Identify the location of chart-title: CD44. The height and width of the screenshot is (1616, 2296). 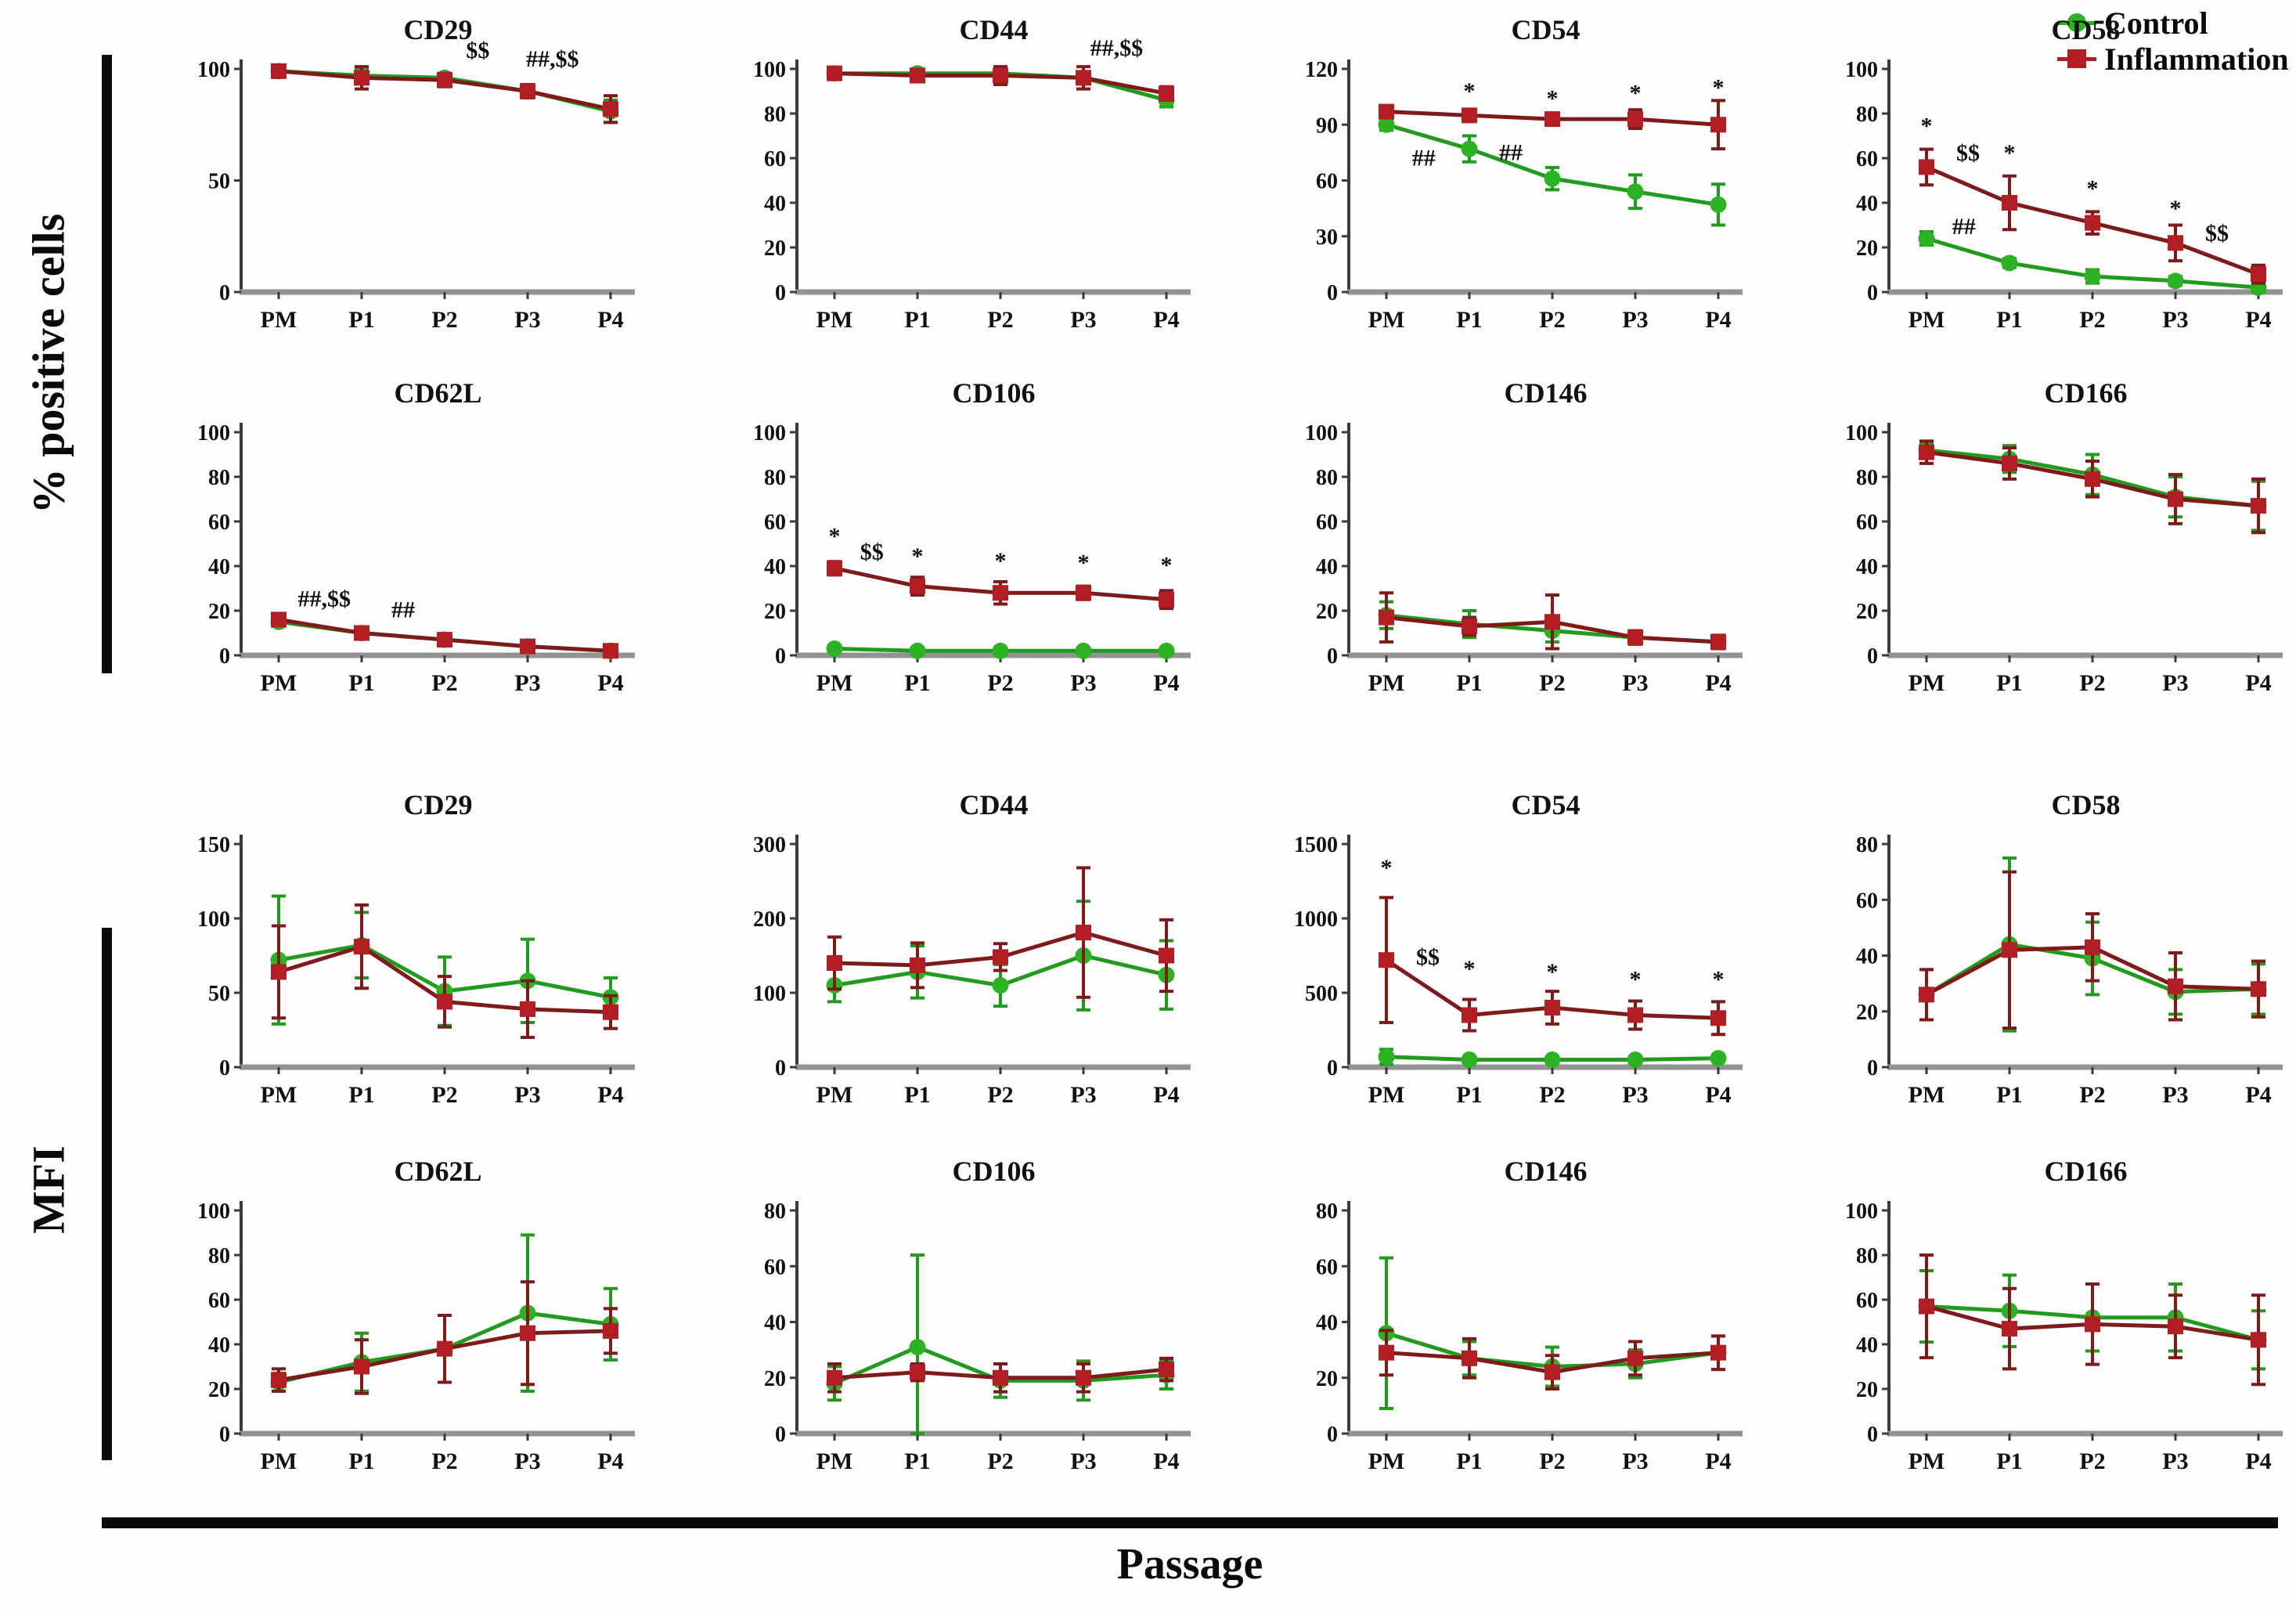
(995, 29).